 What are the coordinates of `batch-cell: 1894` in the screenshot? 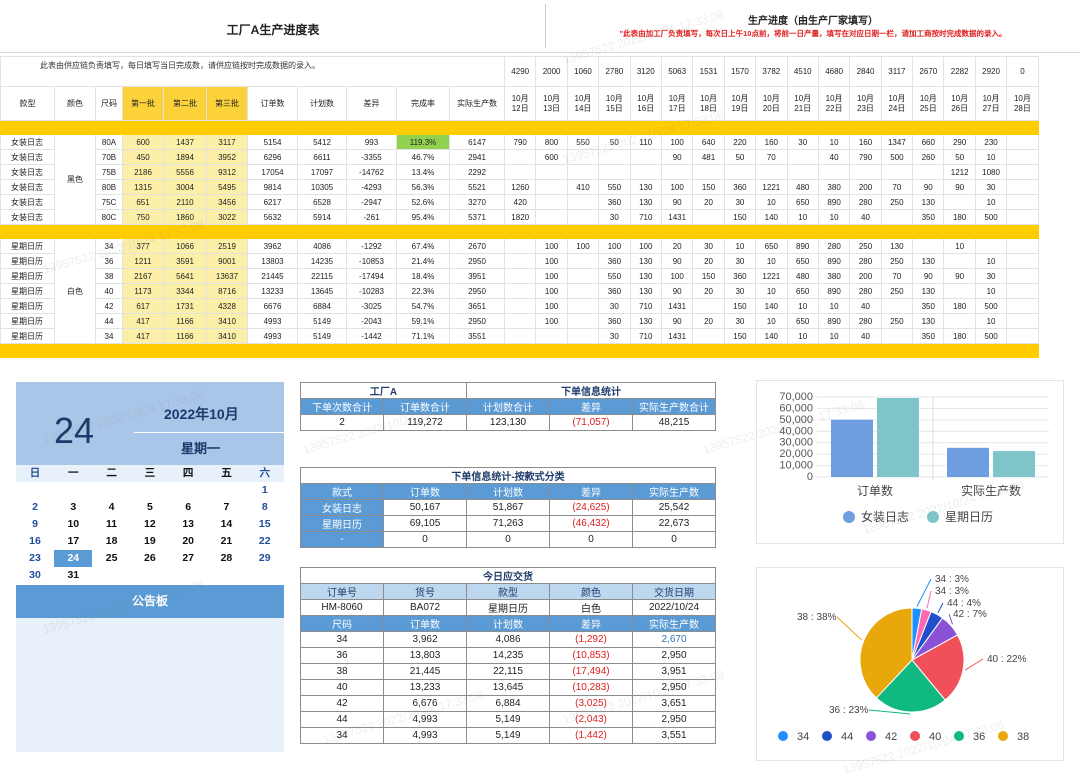 It's located at (185, 157).